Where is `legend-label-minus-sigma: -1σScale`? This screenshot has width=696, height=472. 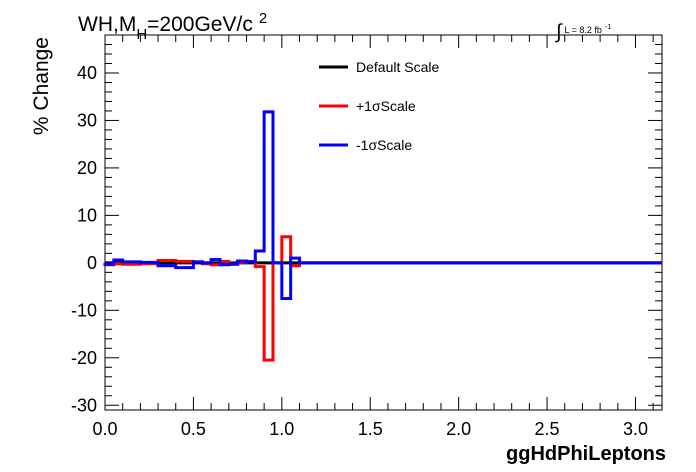
legend-label-minus-sigma: -1σScale is located at coordinates (384, 145).